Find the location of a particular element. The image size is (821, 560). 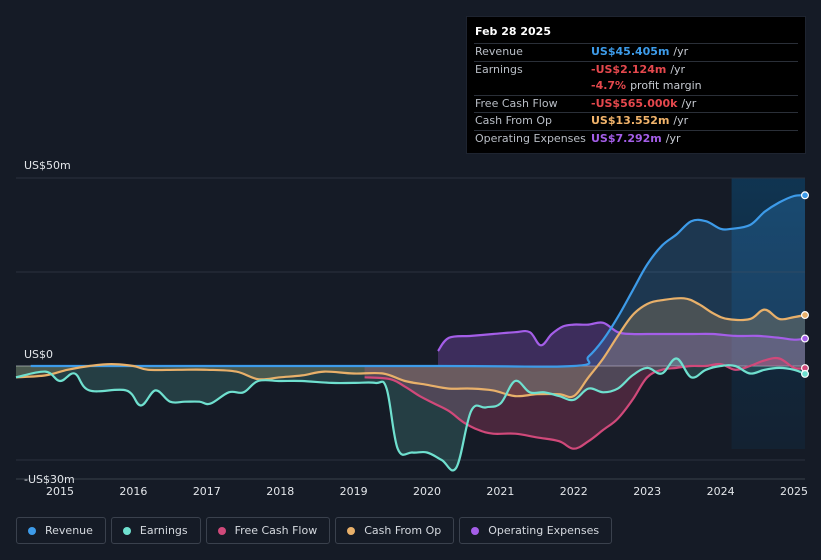

x-tick-label: 2024 is located at coordinates (721, 491).